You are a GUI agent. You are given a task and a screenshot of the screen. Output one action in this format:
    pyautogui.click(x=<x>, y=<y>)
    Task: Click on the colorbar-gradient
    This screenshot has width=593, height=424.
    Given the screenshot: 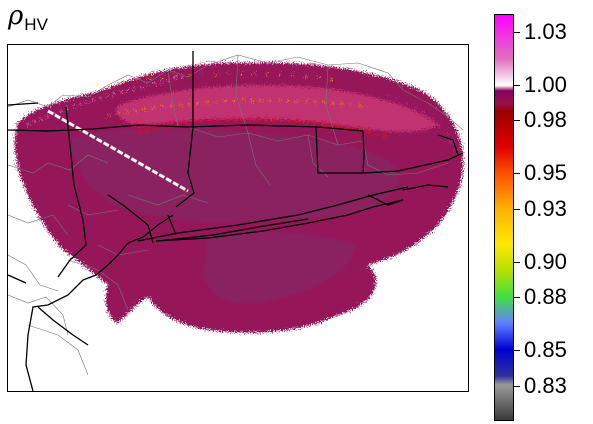 What is the action you would take?
    pyautogui.click(x=504, y=217)
    